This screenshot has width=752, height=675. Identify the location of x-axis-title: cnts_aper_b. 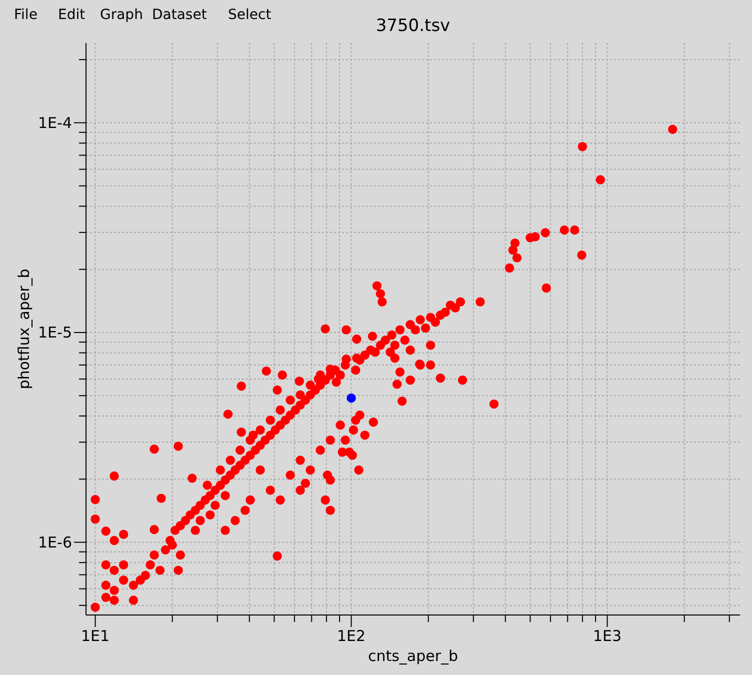
(413, 656).